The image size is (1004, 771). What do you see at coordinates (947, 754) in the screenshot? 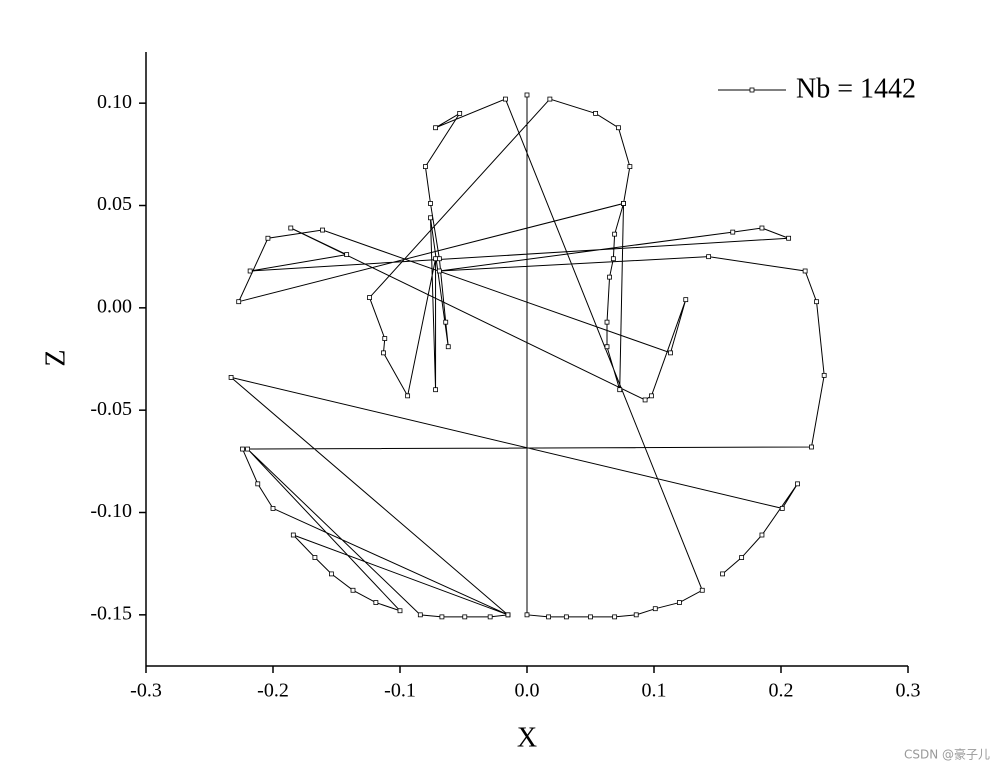
I see `watermark: CSDN @豪子儿` at bounding box center [947, 754].